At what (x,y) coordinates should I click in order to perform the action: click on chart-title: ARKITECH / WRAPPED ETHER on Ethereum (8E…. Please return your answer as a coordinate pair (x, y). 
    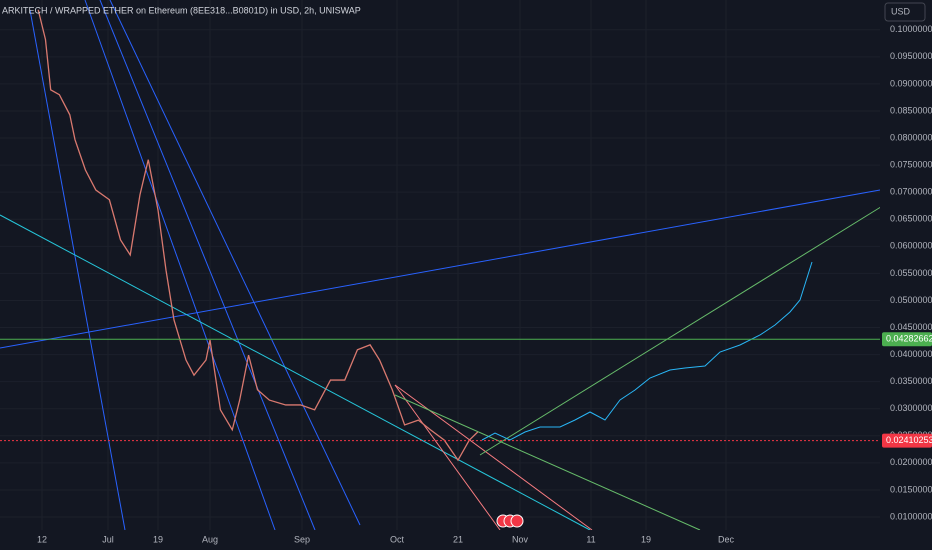
    Looking at the image, I should click on (181, 10).